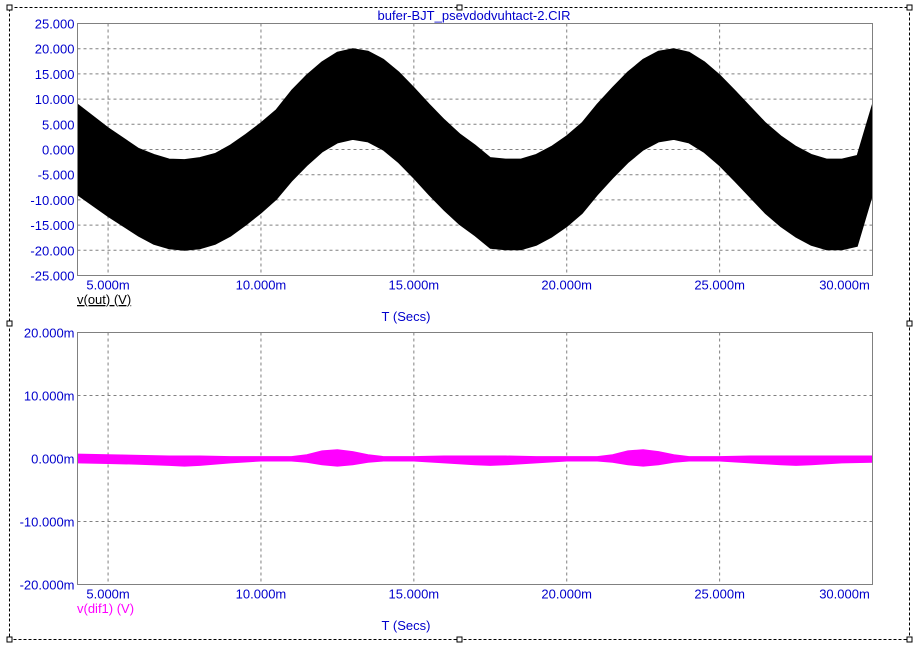 This screenshot has height=649, width=920. I want to click on y-tick-label: -10.000, so click(52, 200).